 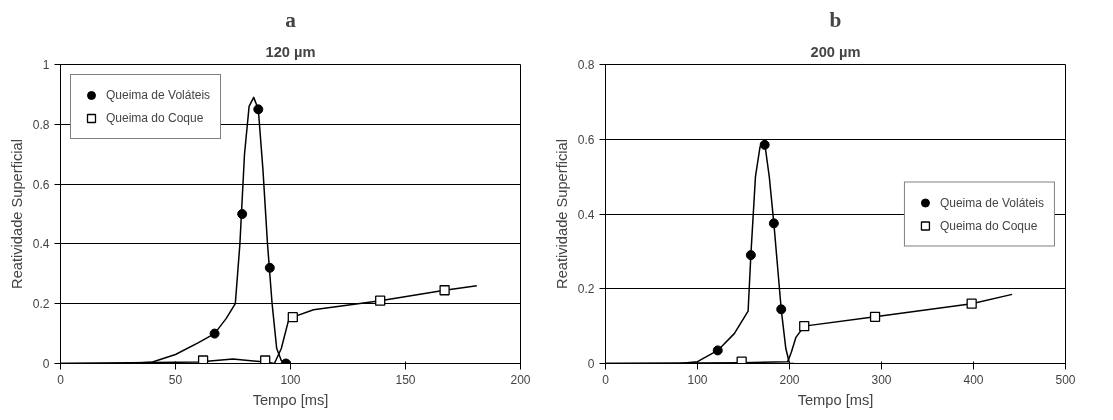 What do you see at coordinates (1065, 379) in the screenshot?
I see `x-tick-label: 500` at bounding box center [1065, 379].